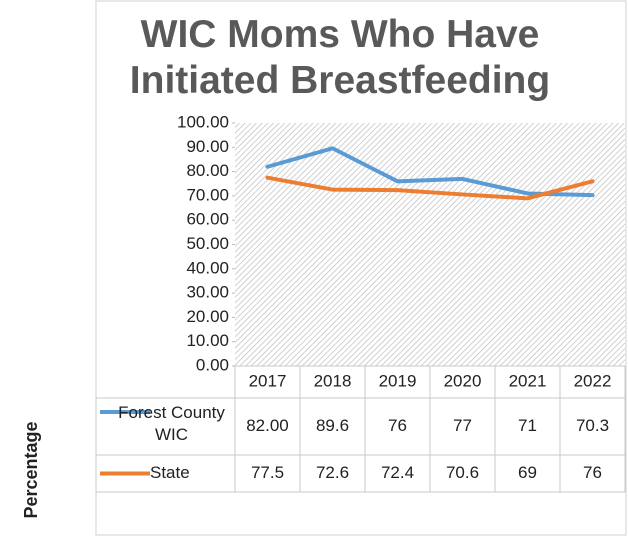 This screenshot has width=628, height=537. I want to click on legend-label-box: Forest County WIC, so click(171, 423).